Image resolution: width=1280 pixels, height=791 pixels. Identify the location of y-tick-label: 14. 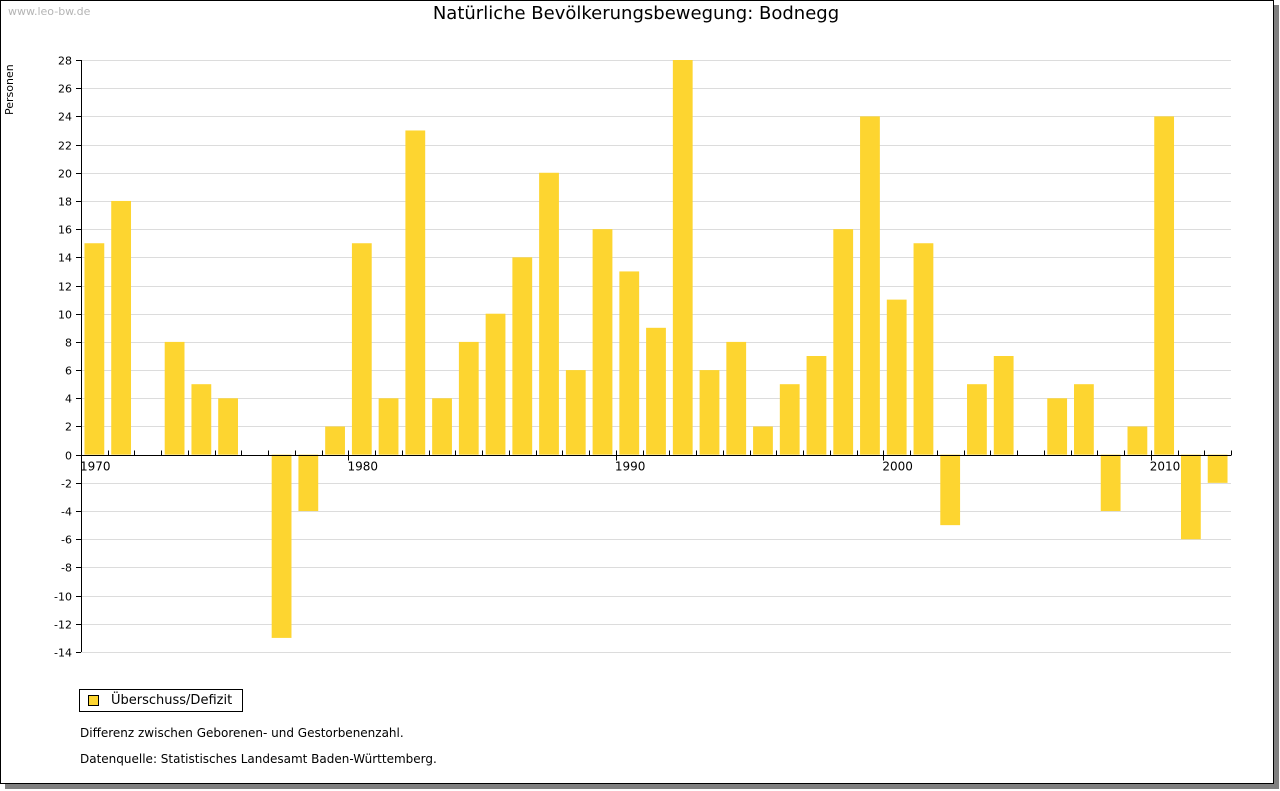
(65, 258).